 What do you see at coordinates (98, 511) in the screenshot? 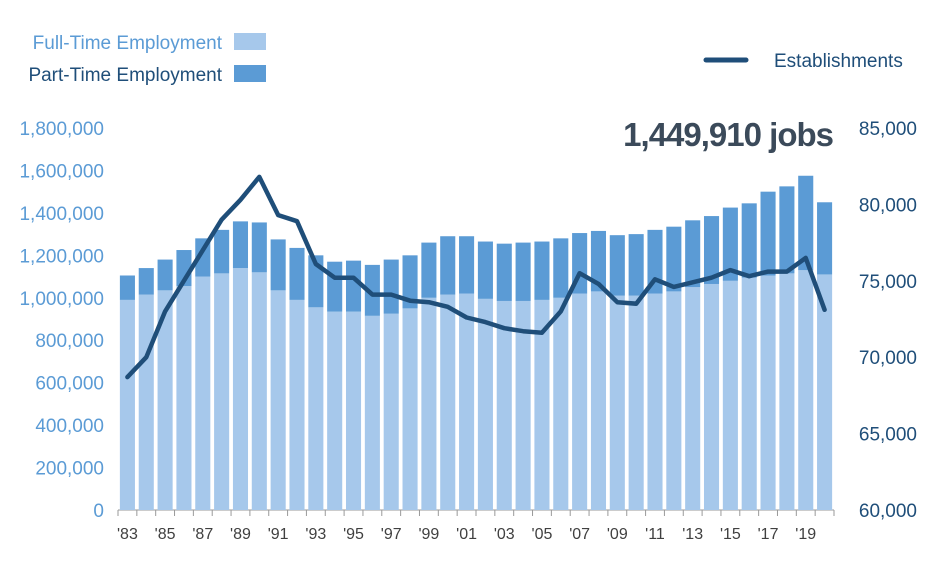
I see `left-tick-label: 0` at bounding box center [98, 511].